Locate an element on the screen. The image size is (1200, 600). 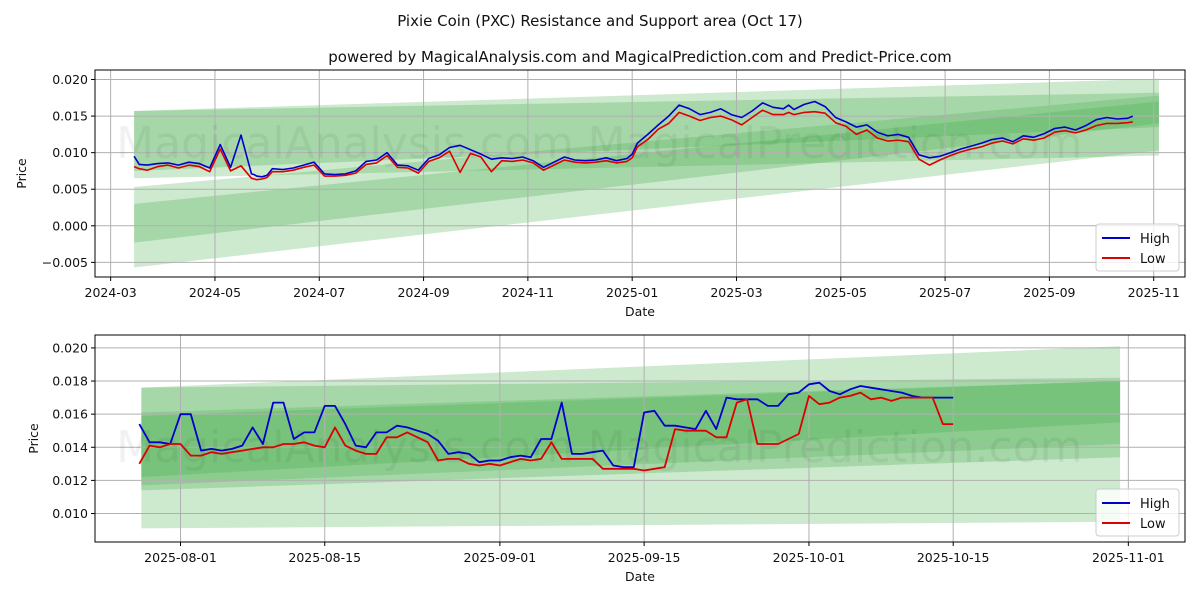
x-tick-label: 2025-11 is located at coordinates (1154, 292).